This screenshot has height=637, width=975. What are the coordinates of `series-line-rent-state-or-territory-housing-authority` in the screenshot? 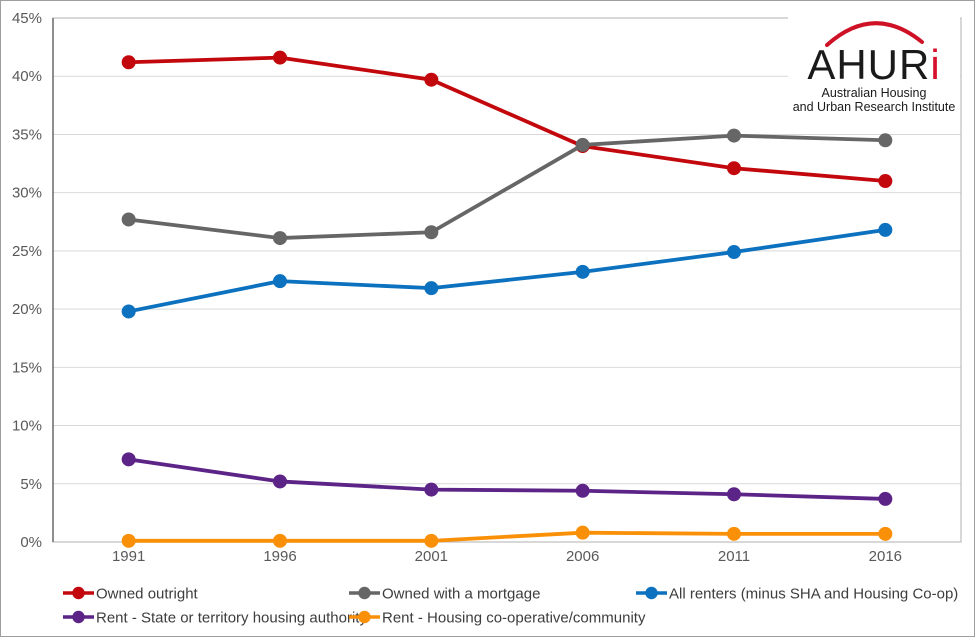 It's located at (507, 479).